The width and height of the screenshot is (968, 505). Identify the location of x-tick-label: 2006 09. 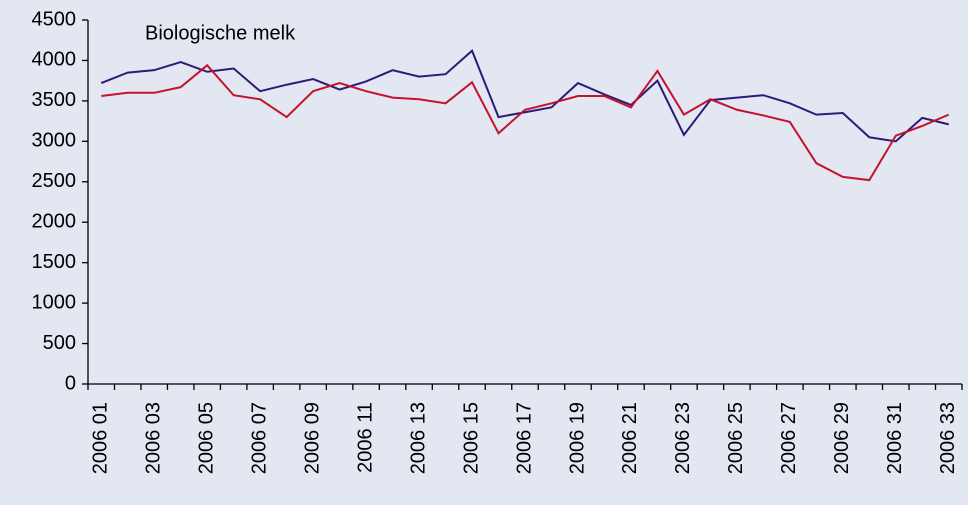
(312, 438).